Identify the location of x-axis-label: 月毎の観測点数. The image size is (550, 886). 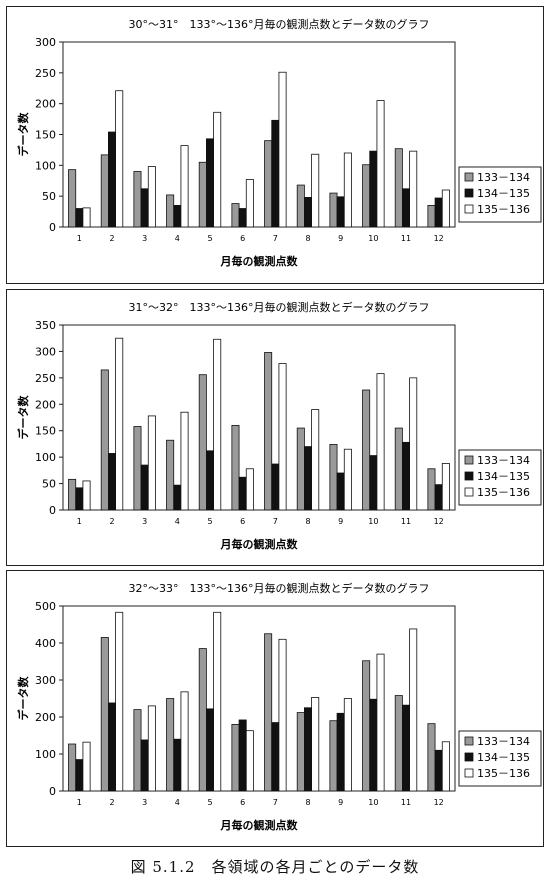
(259, 261).